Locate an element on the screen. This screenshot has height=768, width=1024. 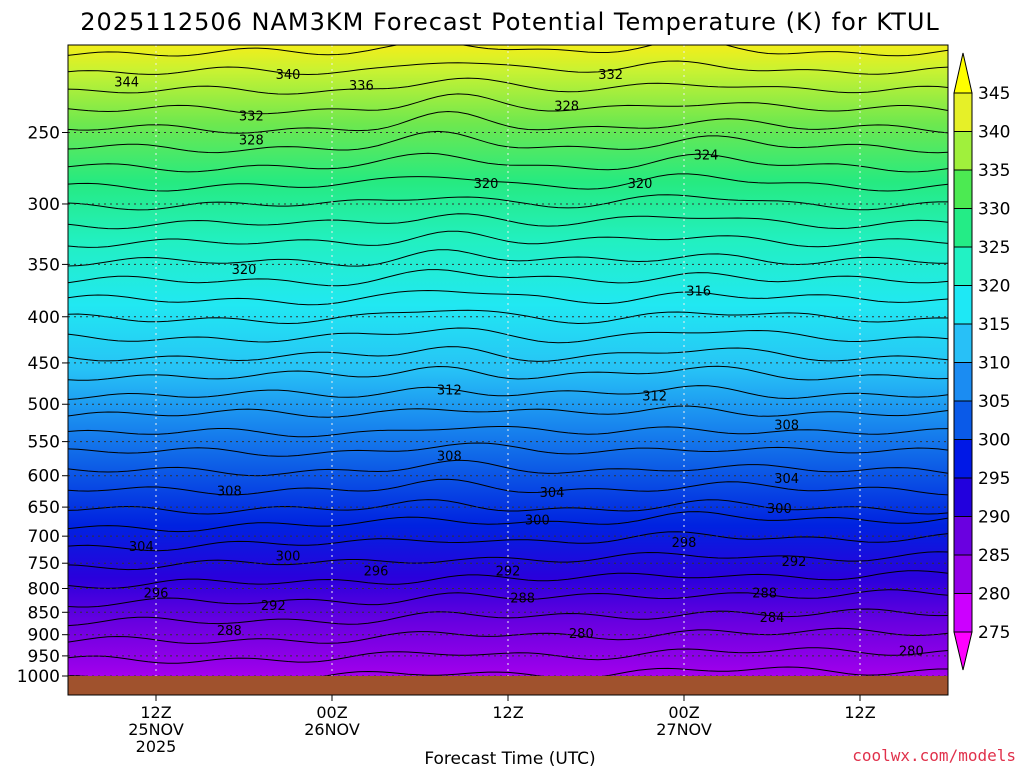
x-tick-label: 27NOV is located at coordinates (684, 729).